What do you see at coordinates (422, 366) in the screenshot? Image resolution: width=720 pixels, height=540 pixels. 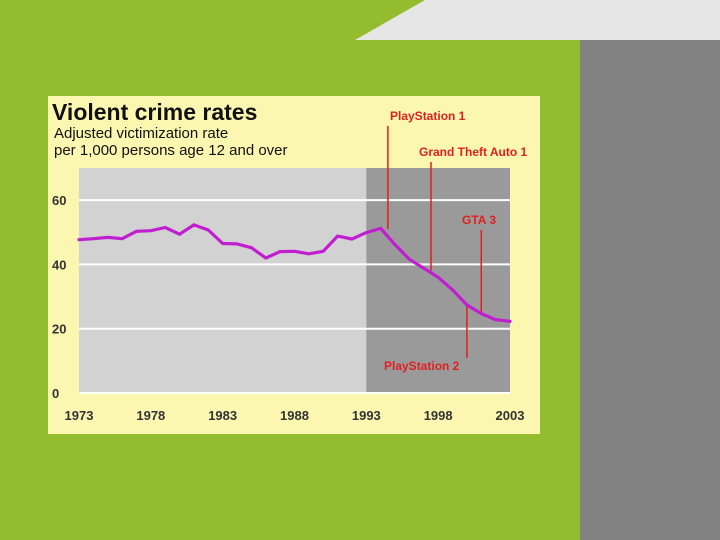 I see `annotation-label-3: PlayStation 2` at bounding box center [422, 366].